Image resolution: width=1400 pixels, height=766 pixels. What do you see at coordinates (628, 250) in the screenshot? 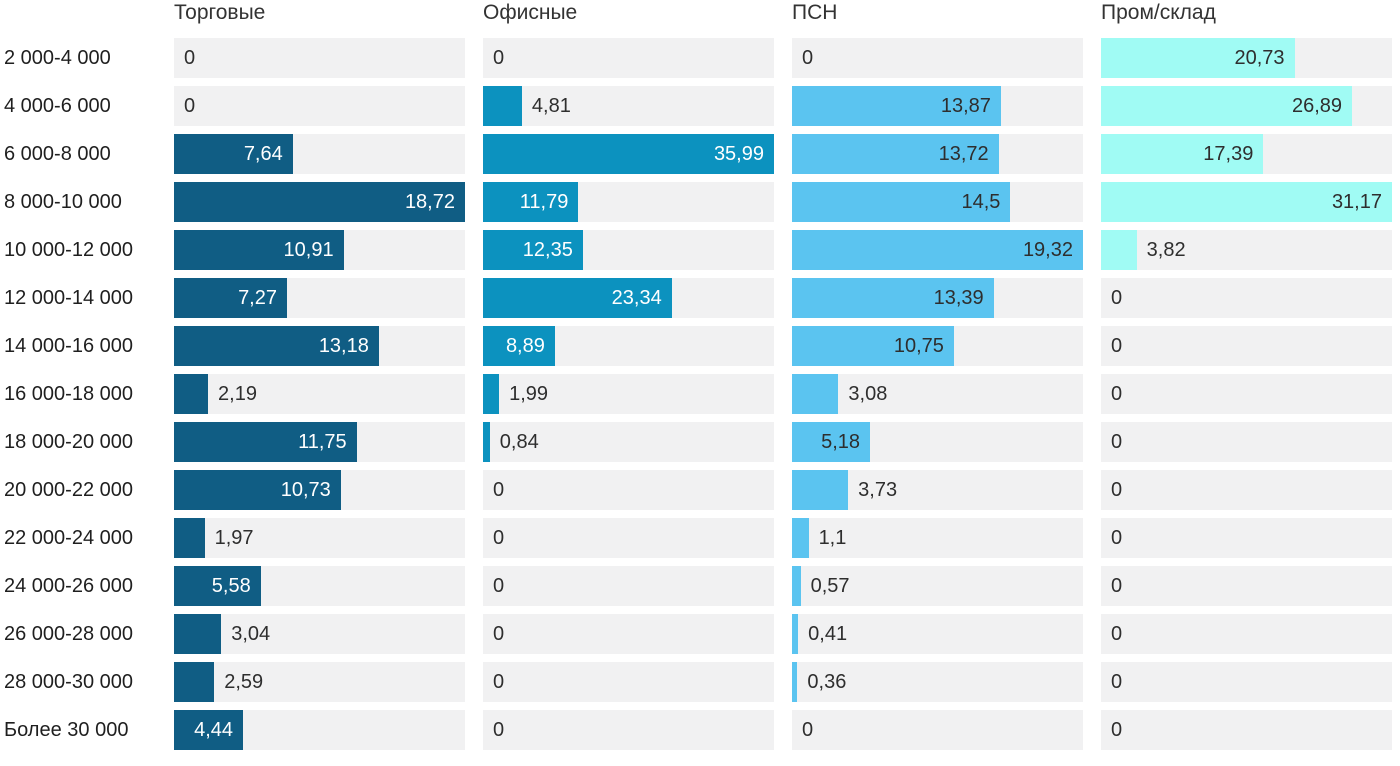
I see `bar-track: 12,35` at bounding box center [628, 250].